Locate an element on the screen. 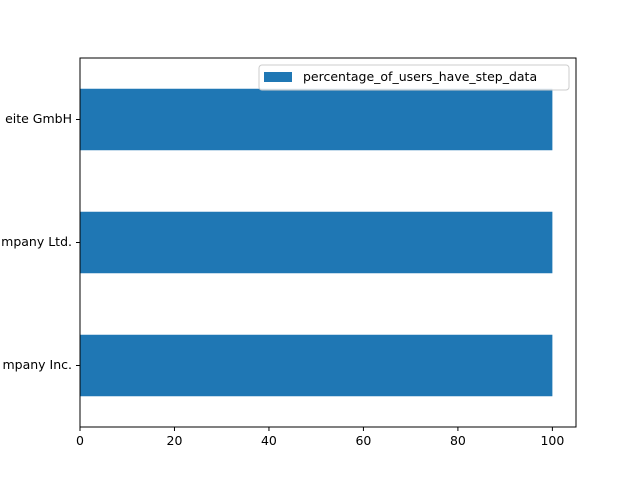 The height and width of the screenshot is (480, 640). x-tick-label-3: 60 is located at coordinates (363, 440).